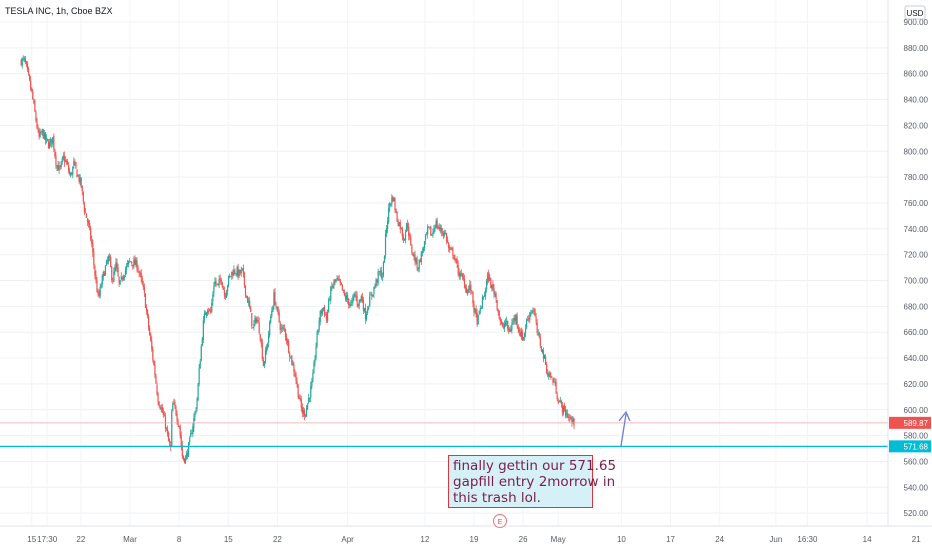 The image size is (932, 555). What do you see at coordinates (807, 539) in the screenshot?
I see `time-tick-label: 16:30` at bounding box center [807, 539].